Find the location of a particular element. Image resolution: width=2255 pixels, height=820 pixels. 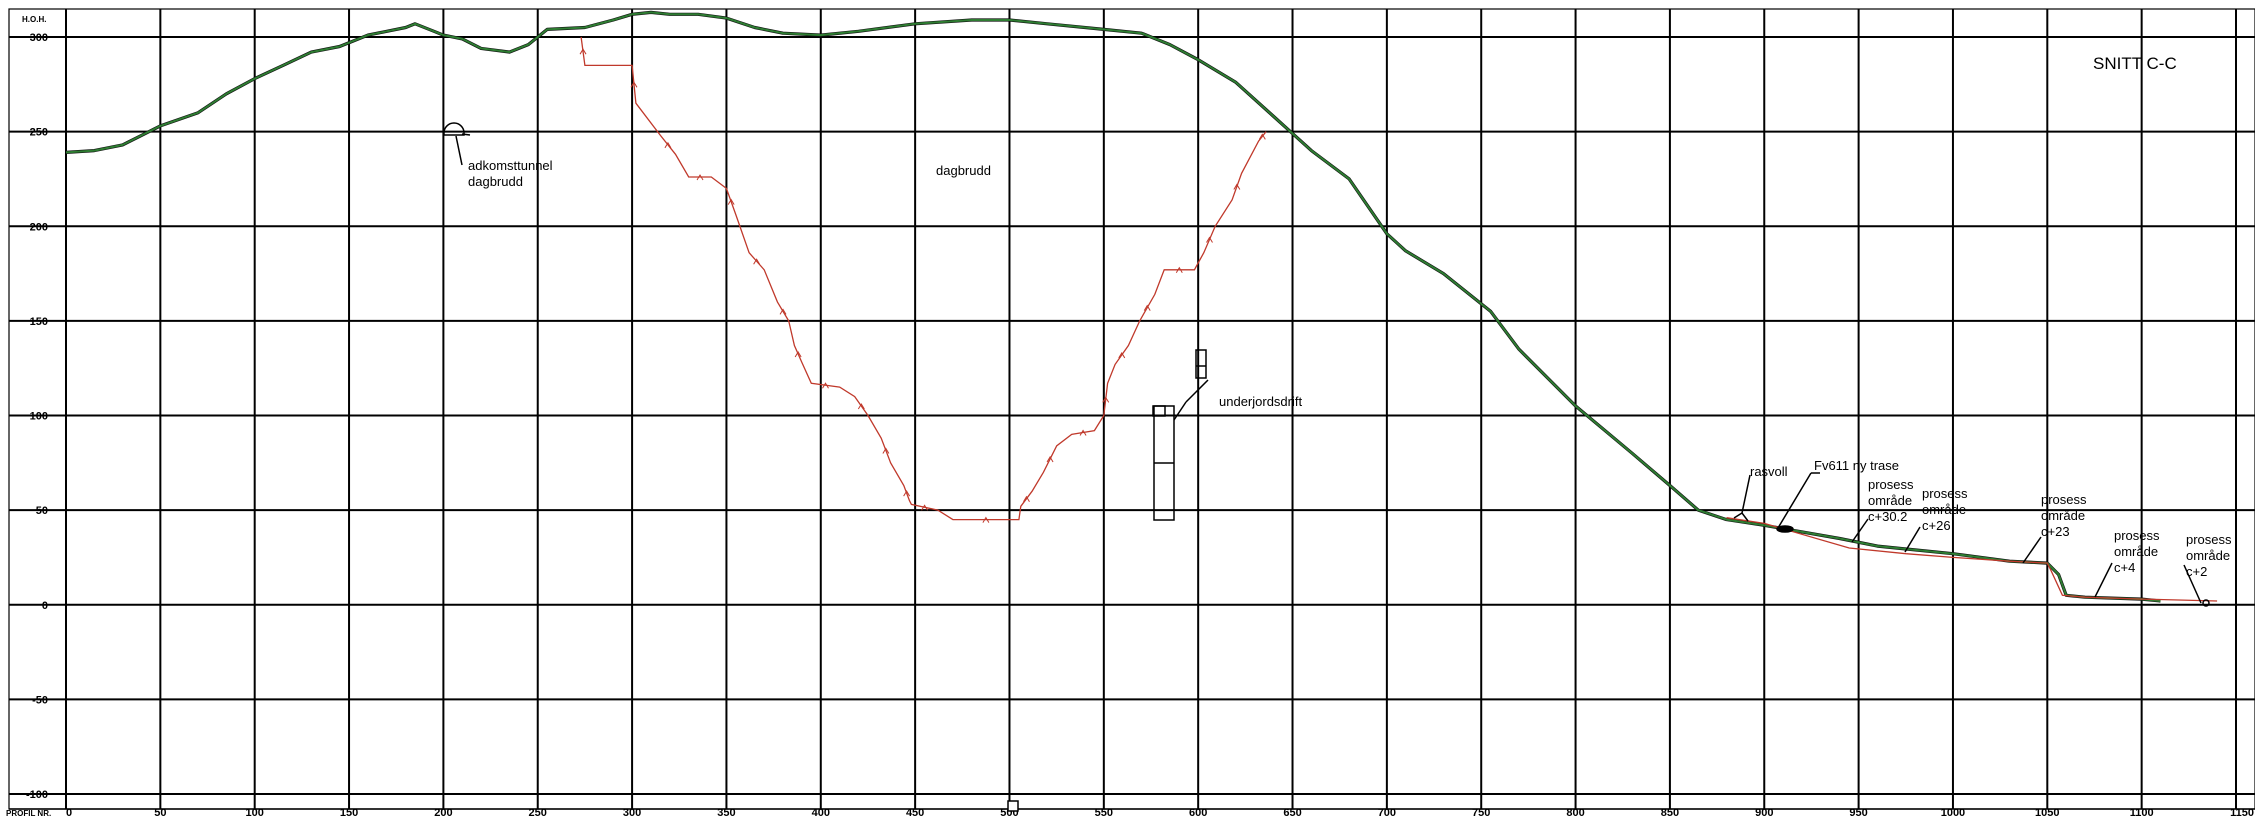

rasvoll-label: rasvoll is located at coordinates (1769, 471).